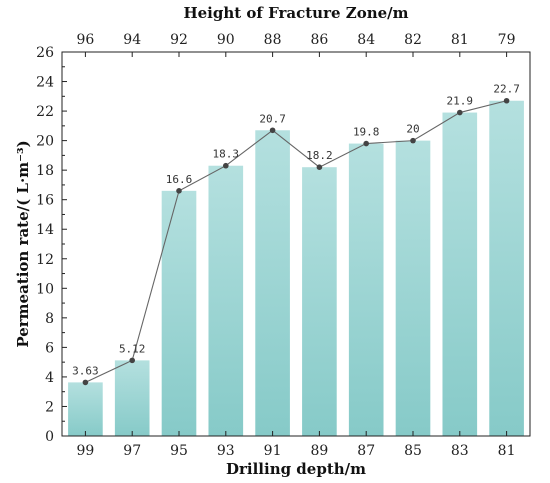  I want to click on y-tick-label: 4, so click(49, 378).